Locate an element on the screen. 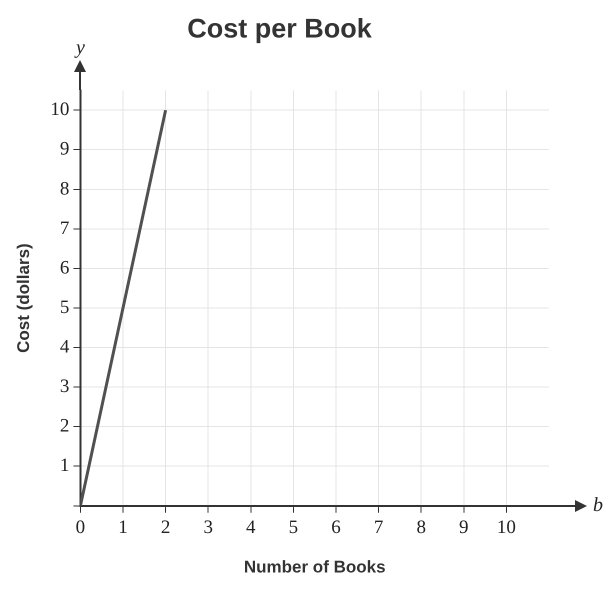 This screenshot has width=609, height=592. x-tick-label: 10 is located at coordinates (506, 527).